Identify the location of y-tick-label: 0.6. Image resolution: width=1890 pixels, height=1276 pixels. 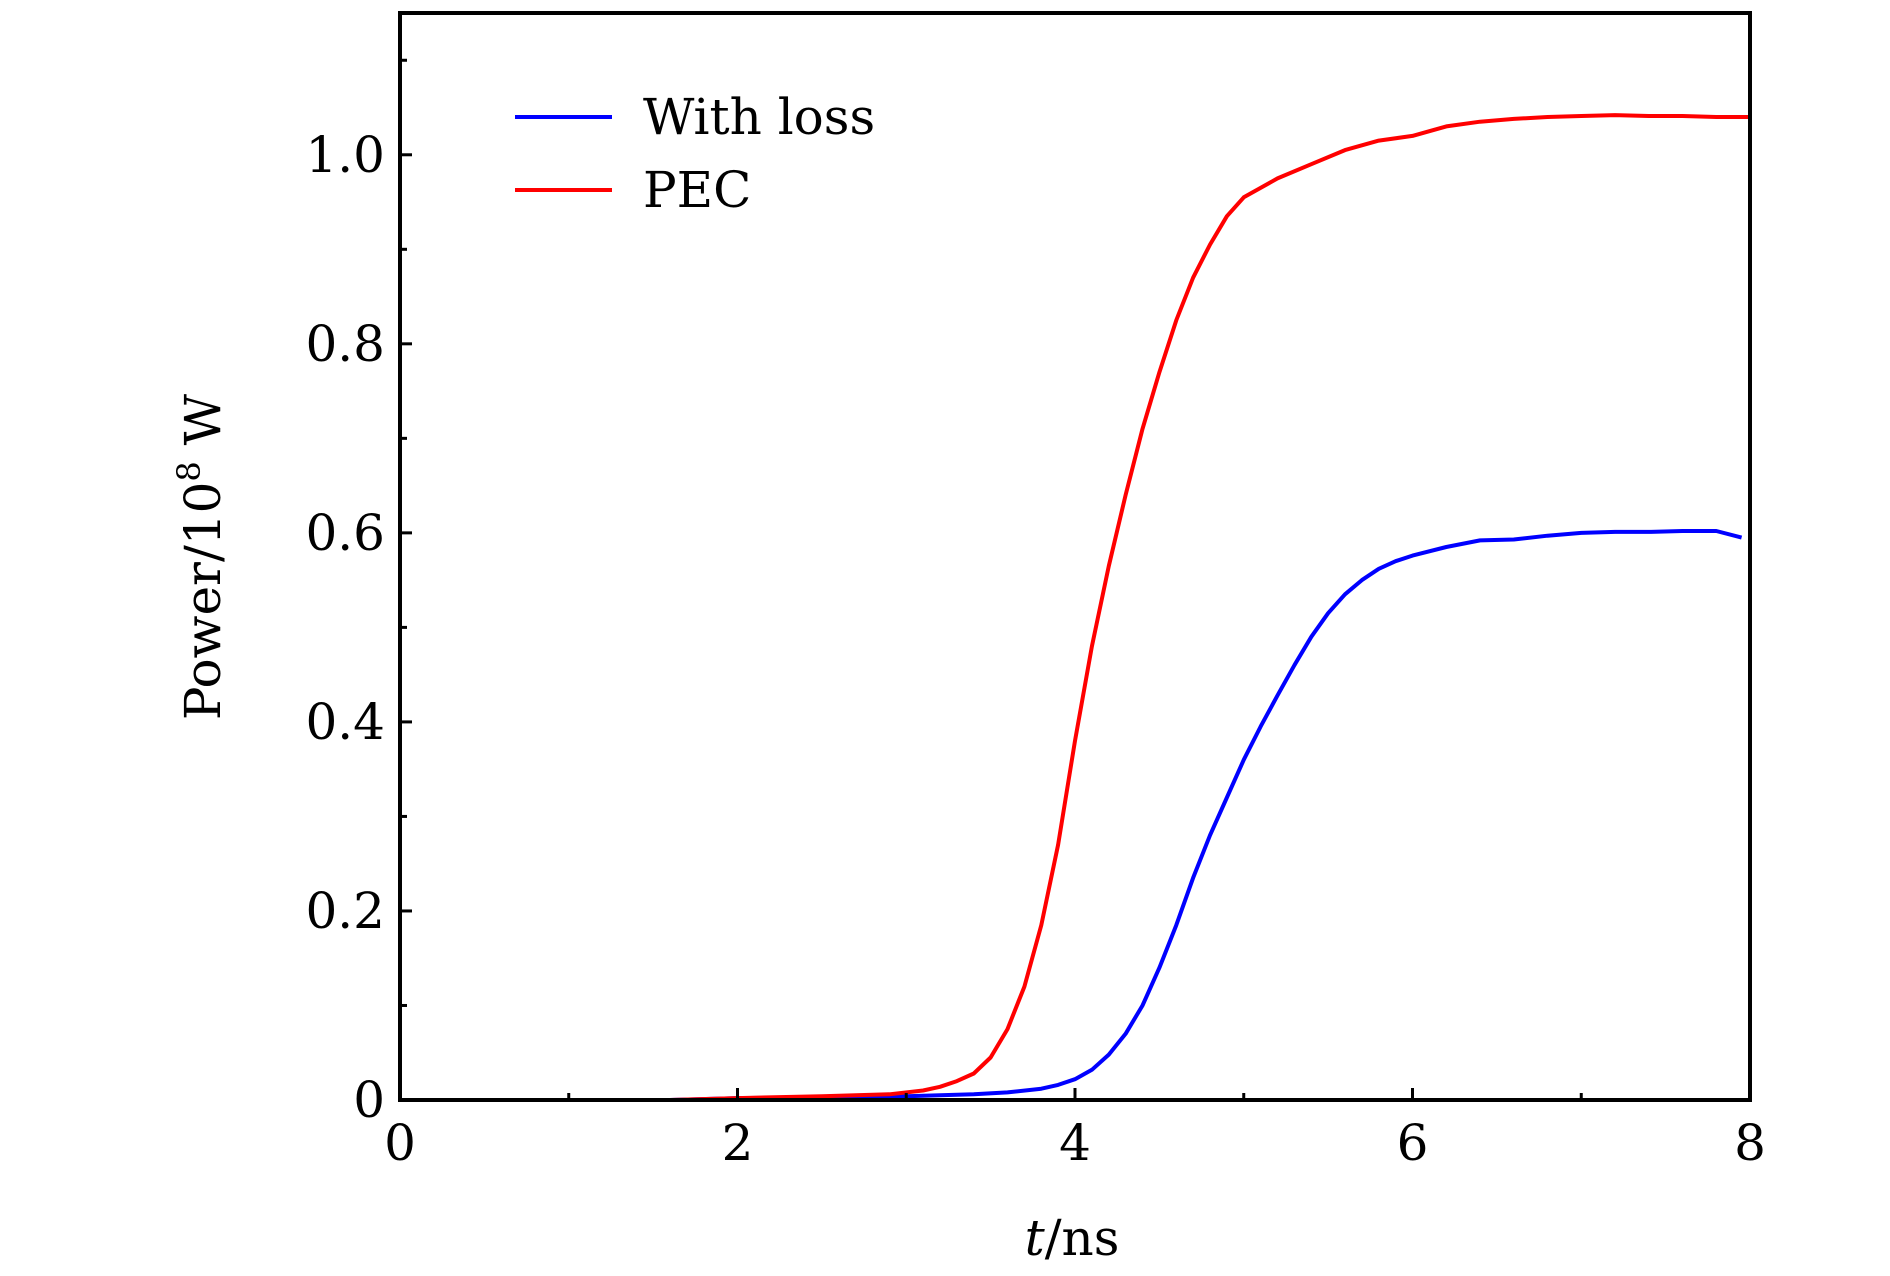
(345, 533).